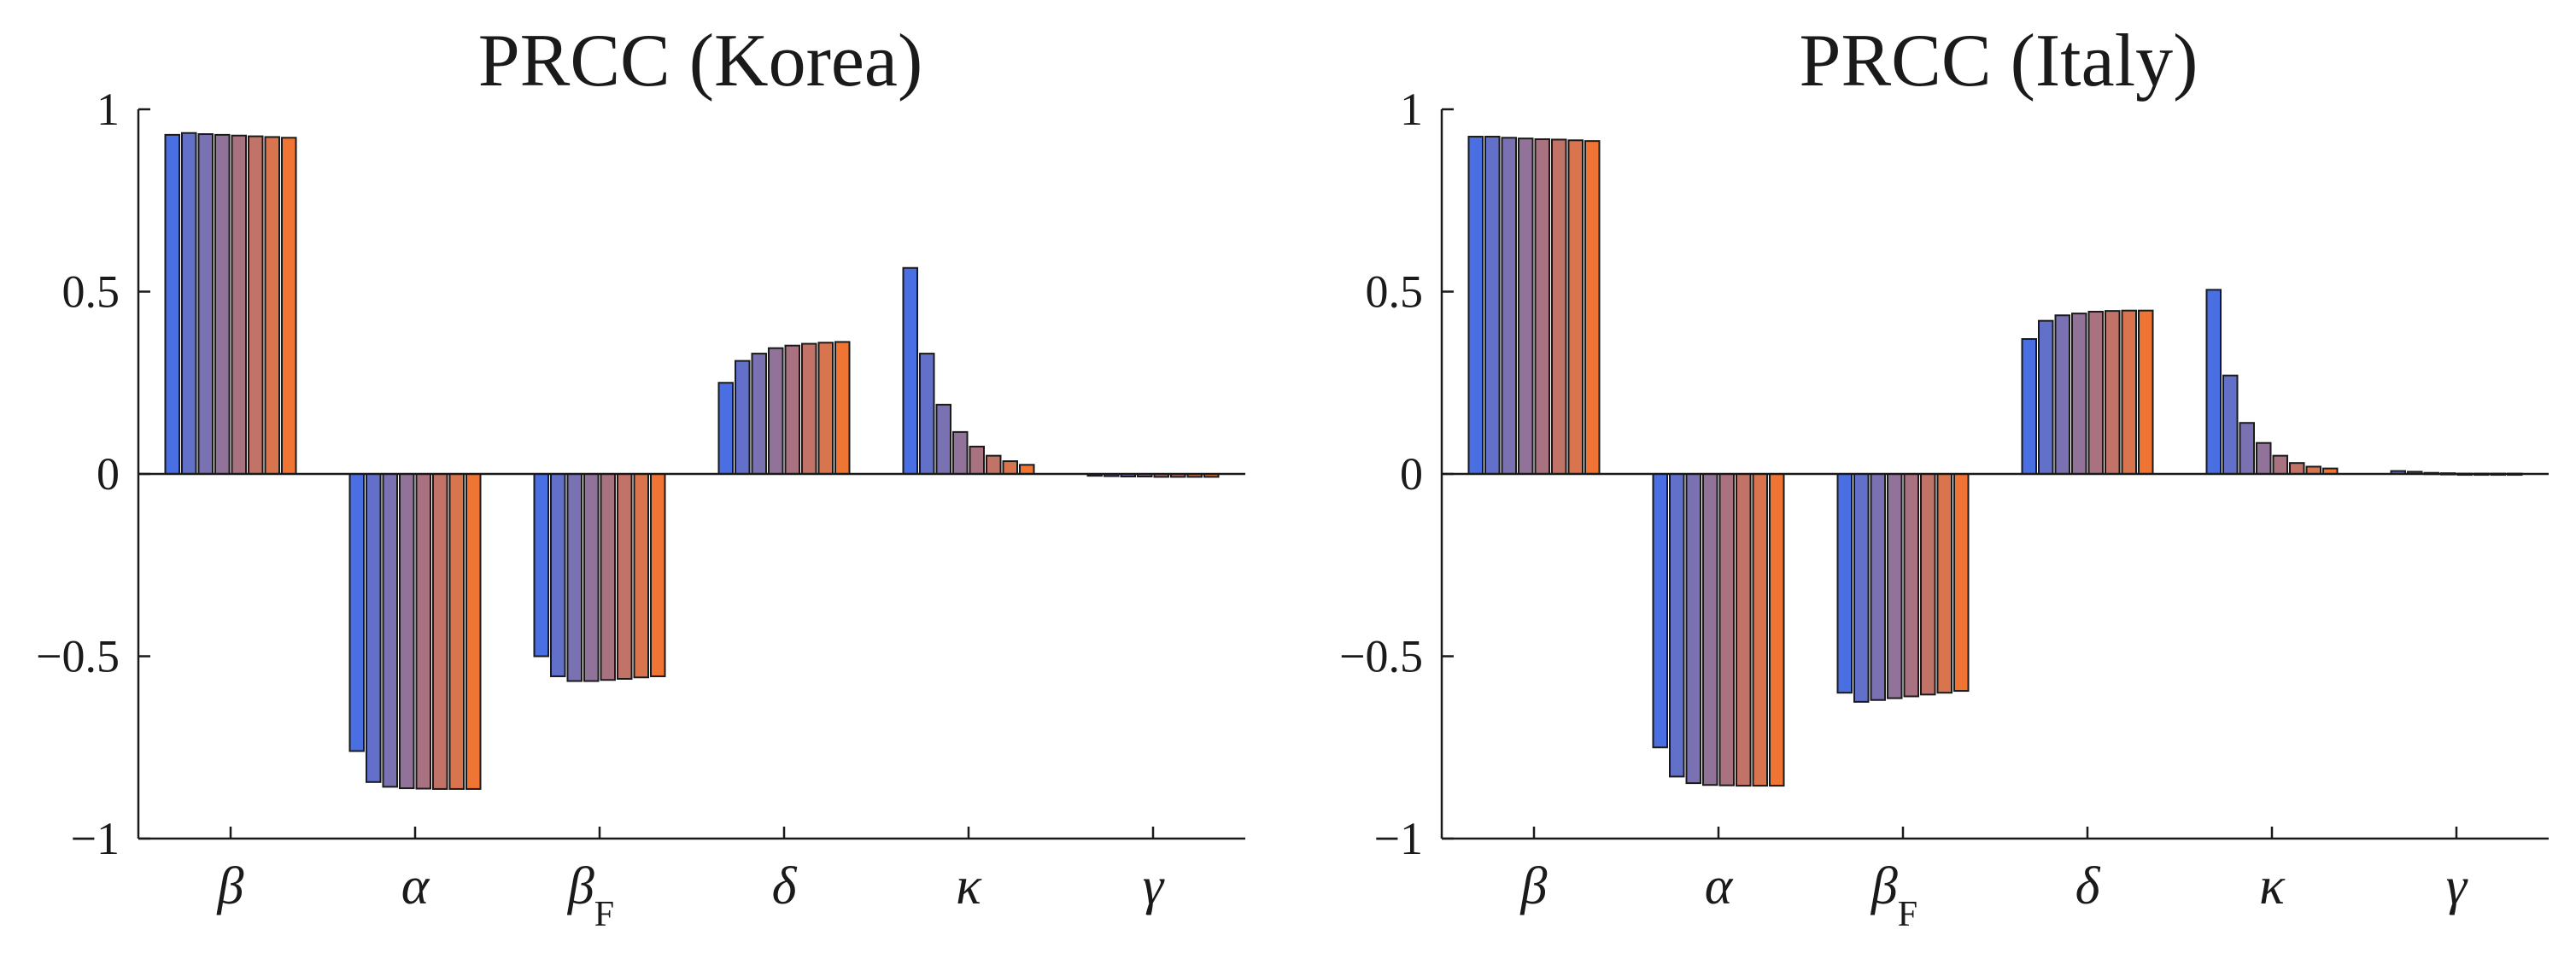 This screenshot has width=2576, height=953. Describe the element at coordinates (700, 61) in the screenshot. I see `chart-title: PRCC (Korea)` at that location.